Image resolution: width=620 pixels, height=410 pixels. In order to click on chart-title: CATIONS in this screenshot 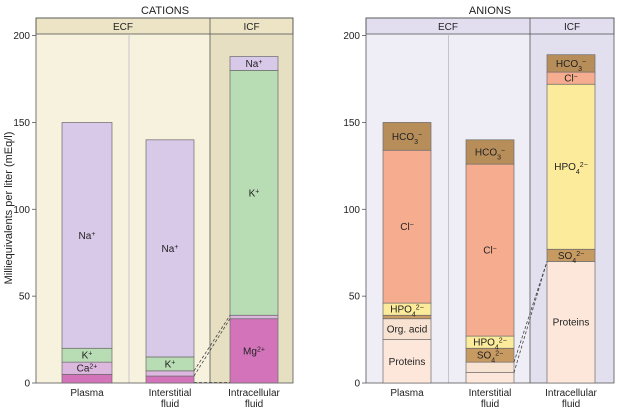, I will do `click(165, 11)`.